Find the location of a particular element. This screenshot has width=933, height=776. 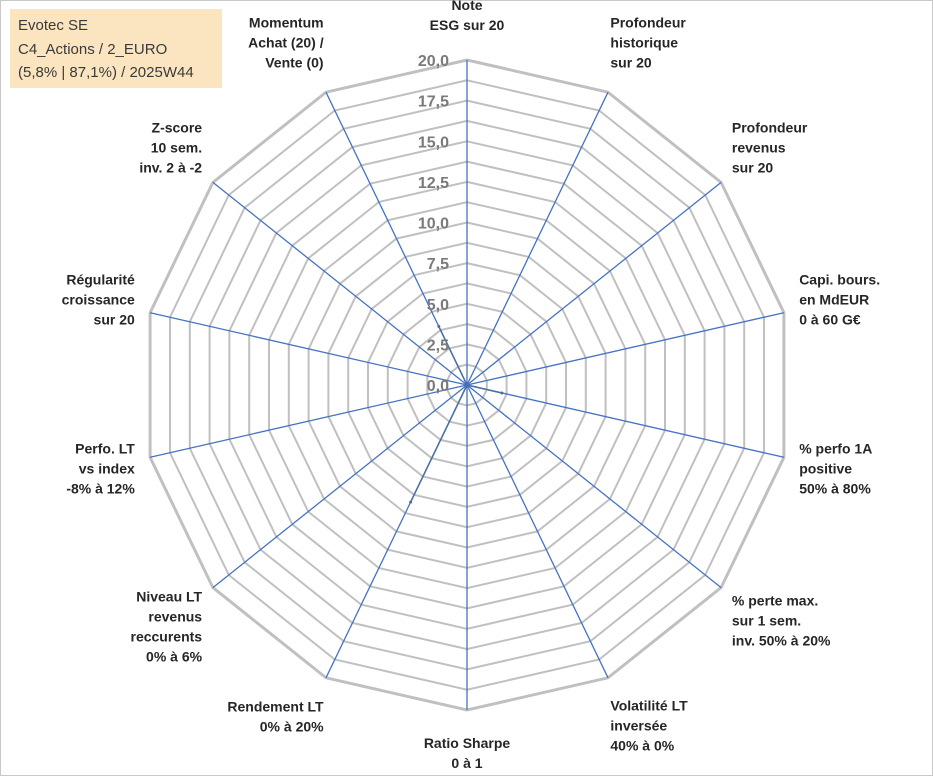

category-label-line: % perte max. is located at coordinates (775, 600).